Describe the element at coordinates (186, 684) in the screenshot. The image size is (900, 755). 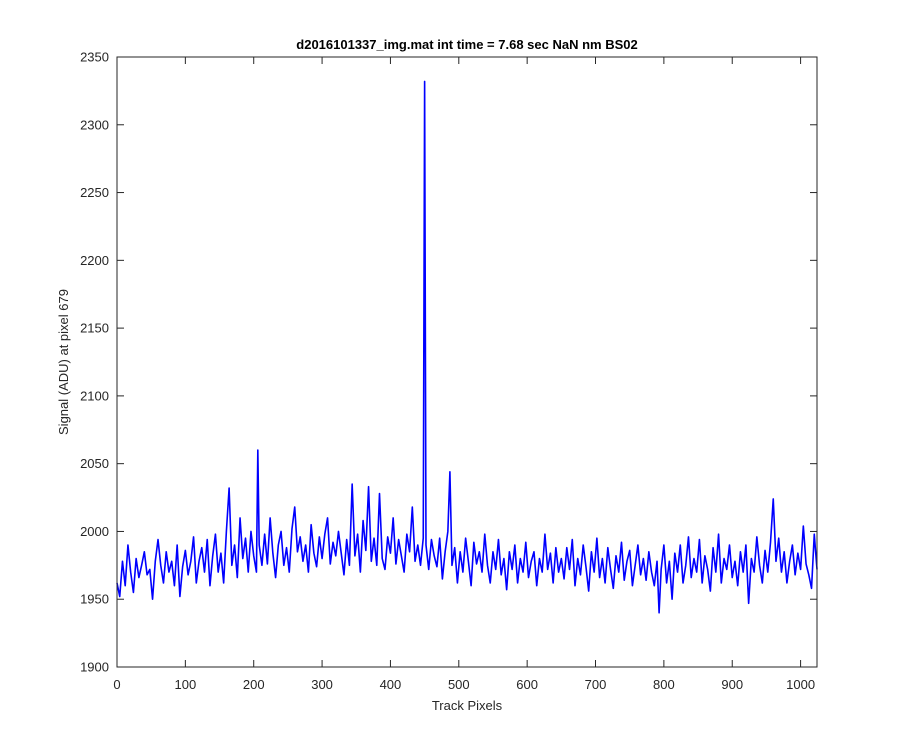
I see `x-tick-label: 100` at that location.